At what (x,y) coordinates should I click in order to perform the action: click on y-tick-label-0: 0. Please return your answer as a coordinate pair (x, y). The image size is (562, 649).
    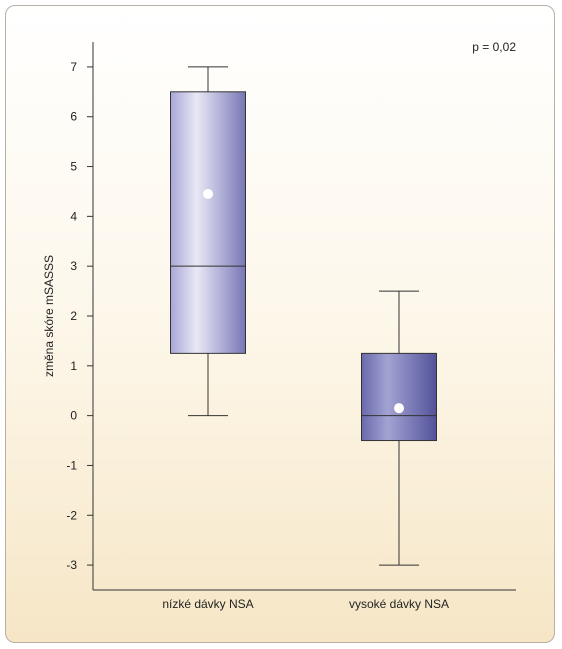
    Looking at the image, I should click on (73, 416).